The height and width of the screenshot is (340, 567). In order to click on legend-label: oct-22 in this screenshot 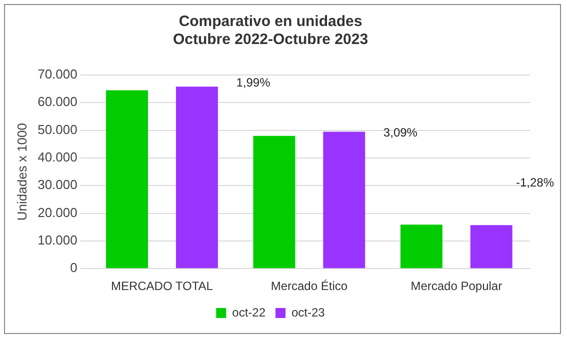, I will do `click(249, 312)`.